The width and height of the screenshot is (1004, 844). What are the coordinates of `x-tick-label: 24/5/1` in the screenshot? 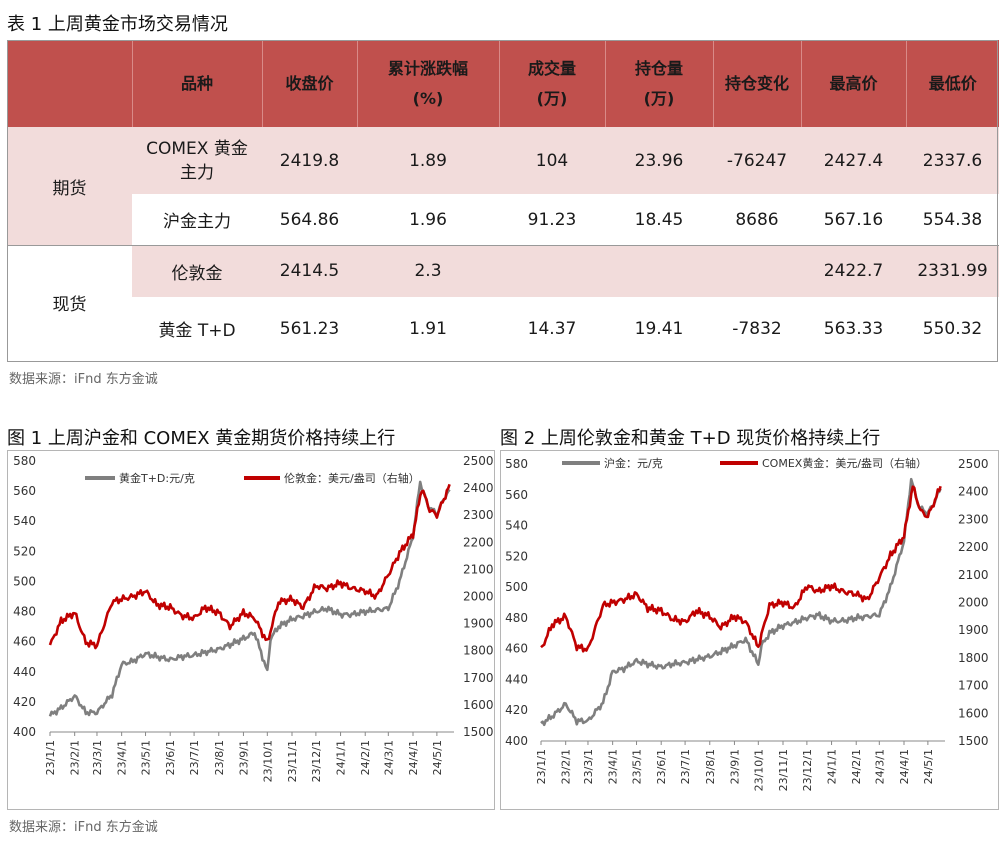 It's located at (928, 766).